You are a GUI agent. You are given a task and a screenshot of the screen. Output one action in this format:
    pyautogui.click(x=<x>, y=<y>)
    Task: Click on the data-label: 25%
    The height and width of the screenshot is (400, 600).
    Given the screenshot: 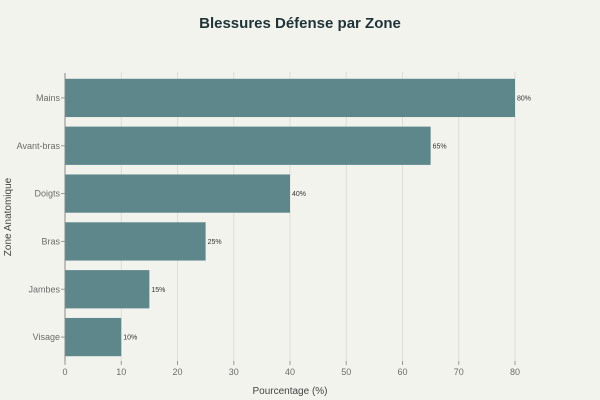 What is the action you would take?
    pyautogui.click(x=215, y=242)
    